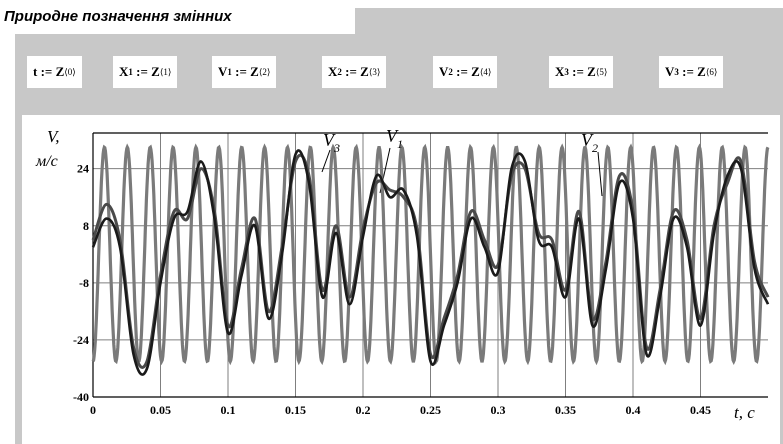 This screenshot has width=783, height=444. Describe the element at coordinates (633, 410) in the screenshot. I see `x-tick-label: 0.4` at that location.